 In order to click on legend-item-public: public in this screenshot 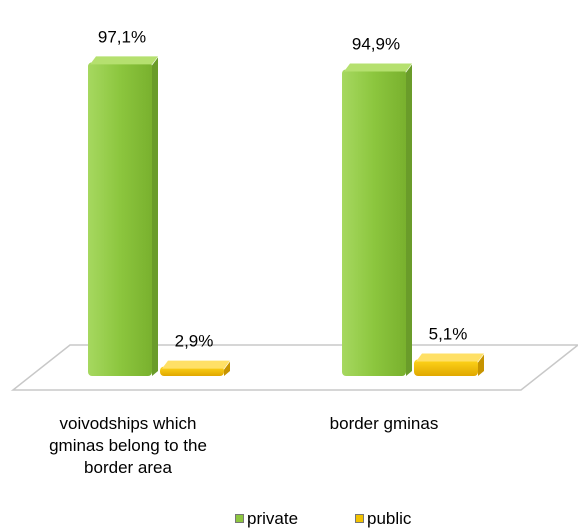, I will do `click(383, 518)`.